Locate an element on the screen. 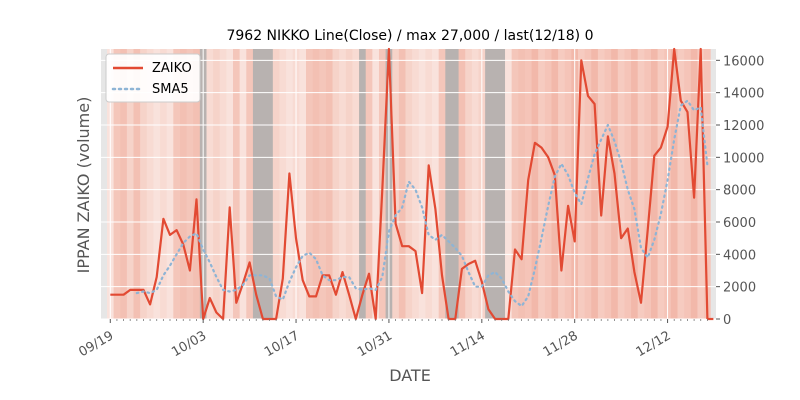 This screenshot has width=800, height=400. x-axis-label: DATE is located at coordinates (410, 375).